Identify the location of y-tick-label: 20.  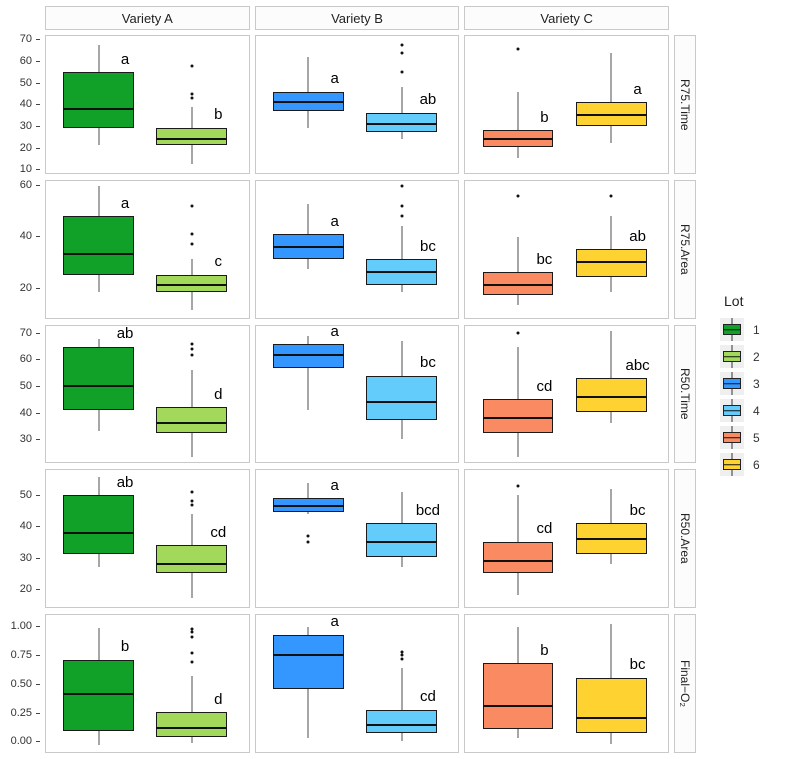
(25, 589).